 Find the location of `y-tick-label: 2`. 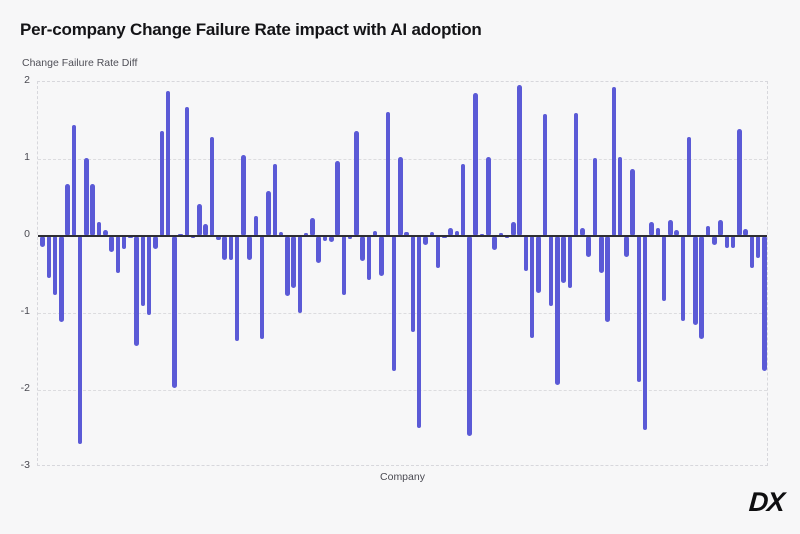

y-tick-label: 2 is located at coordinates (27, 80).